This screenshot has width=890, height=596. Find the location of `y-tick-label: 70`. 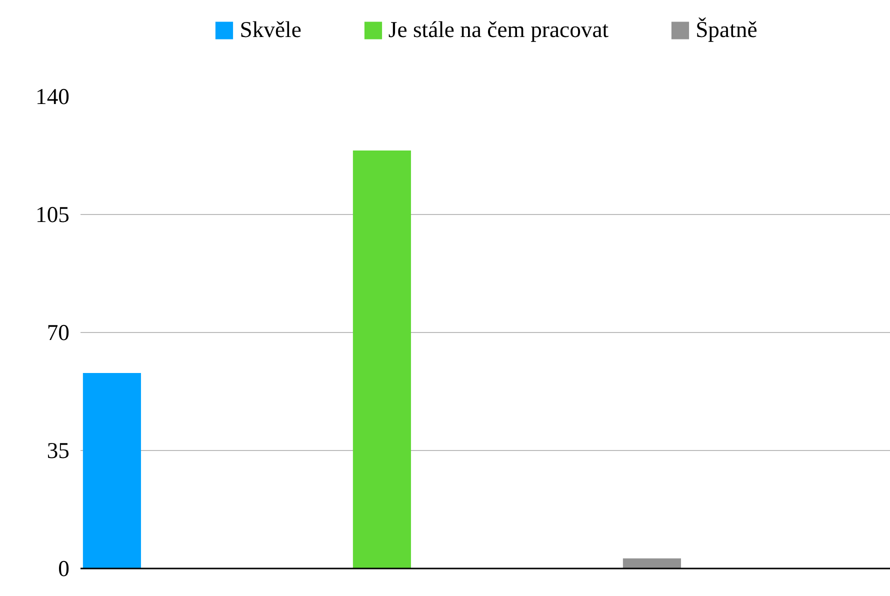

y-tick-label: 70 is located at coordinates (58, 332).